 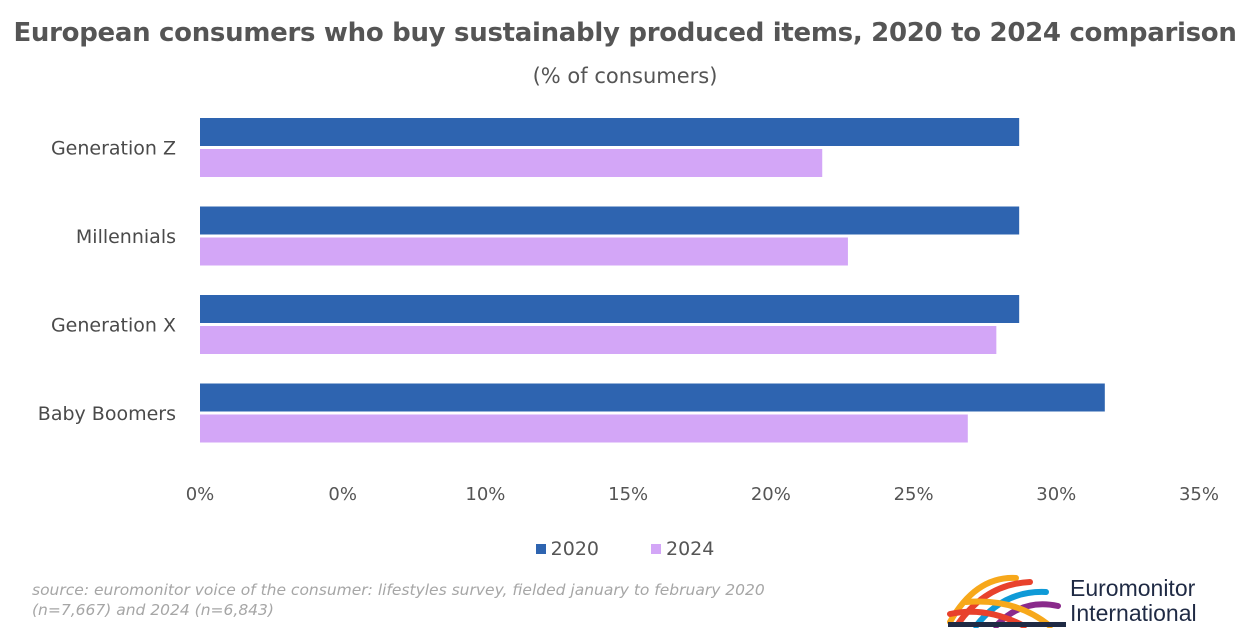 I want to click on chart-legend: 2020 2024, so click(x=625, y=549).